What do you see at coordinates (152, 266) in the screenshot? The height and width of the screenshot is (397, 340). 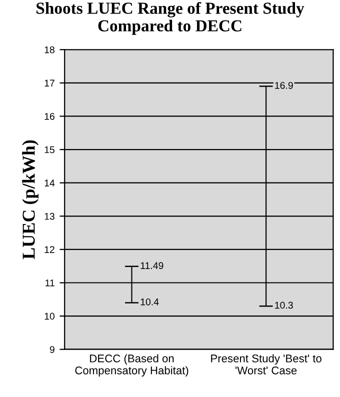 I see `annotation: 11.49` at bounding box center [152, 266].